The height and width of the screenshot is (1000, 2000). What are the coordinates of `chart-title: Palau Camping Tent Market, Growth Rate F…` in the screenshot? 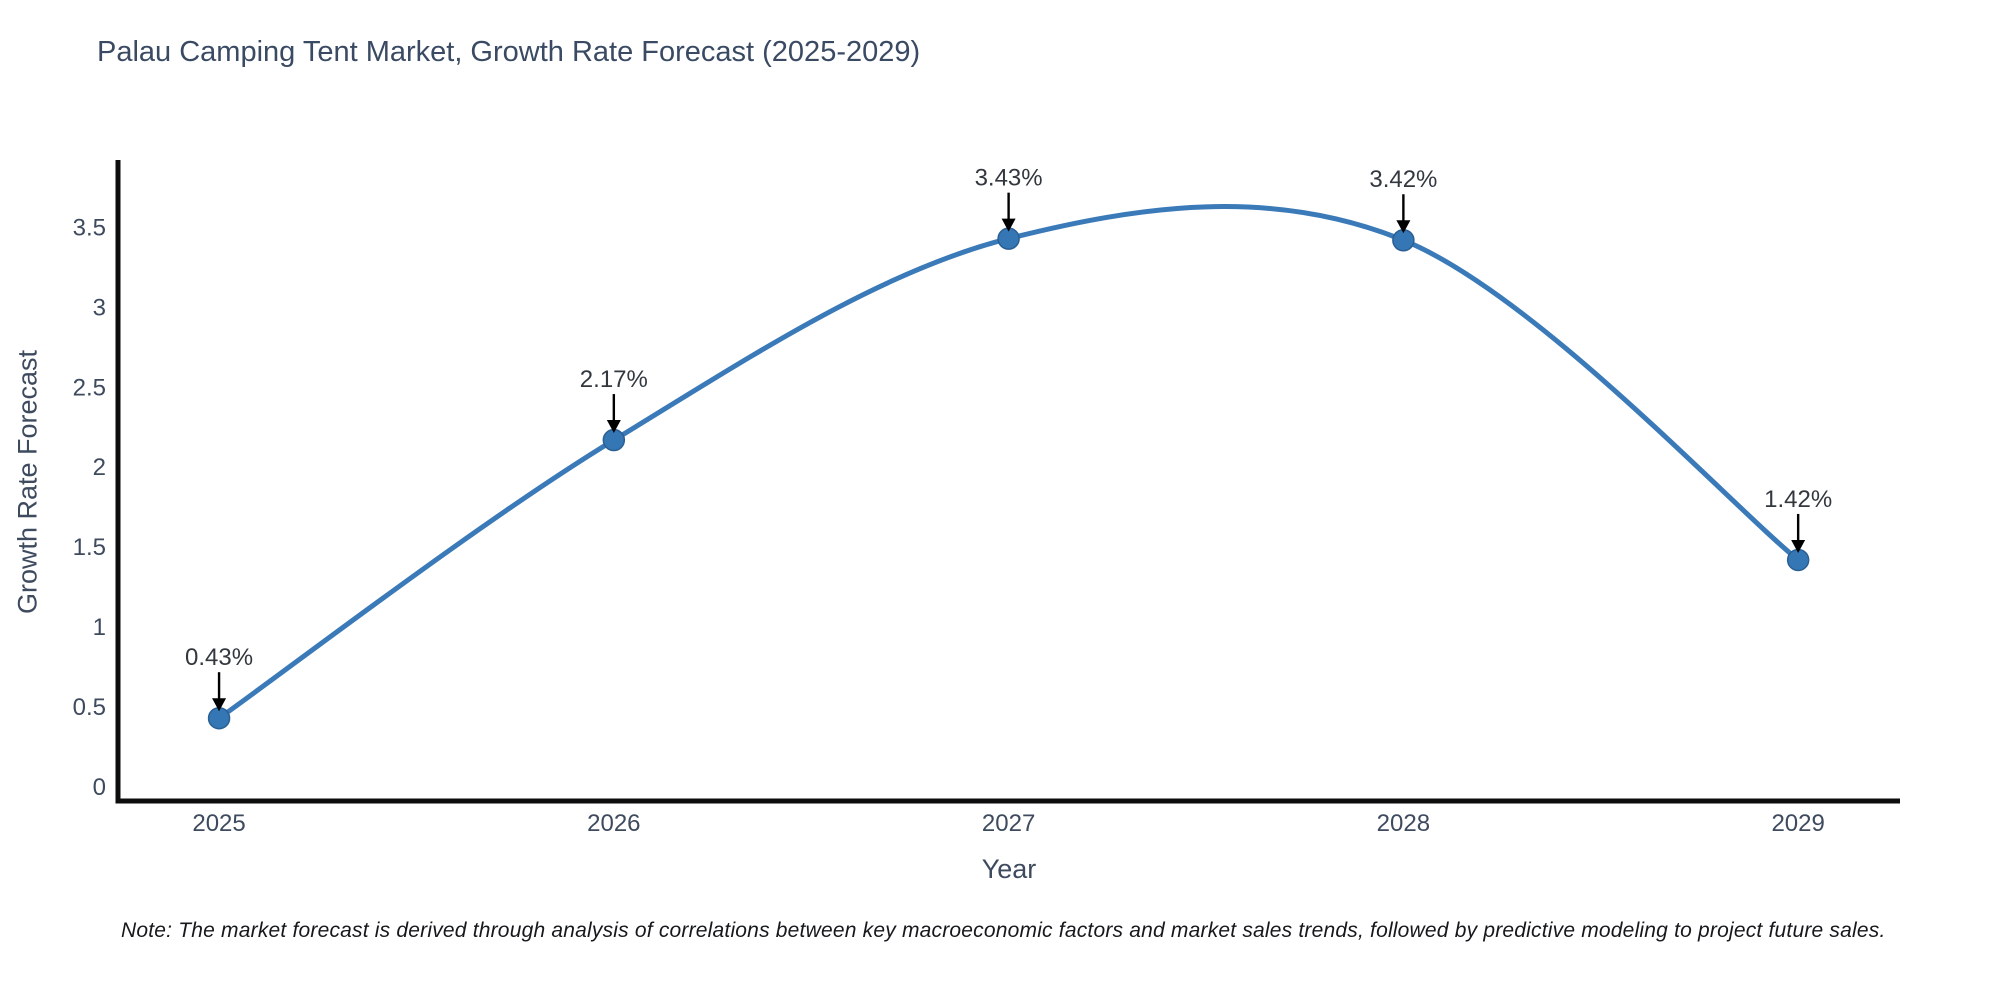 It's located at (509, 52).